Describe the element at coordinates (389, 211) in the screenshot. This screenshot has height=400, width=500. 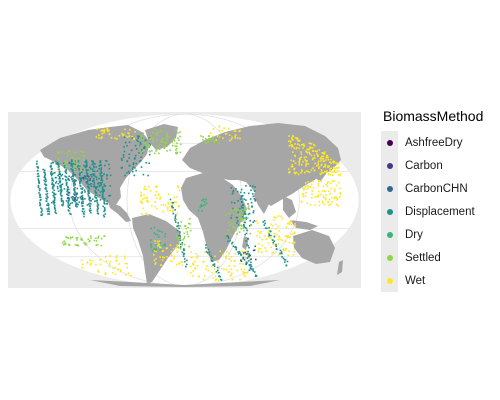
I see `legend-key` at that location.